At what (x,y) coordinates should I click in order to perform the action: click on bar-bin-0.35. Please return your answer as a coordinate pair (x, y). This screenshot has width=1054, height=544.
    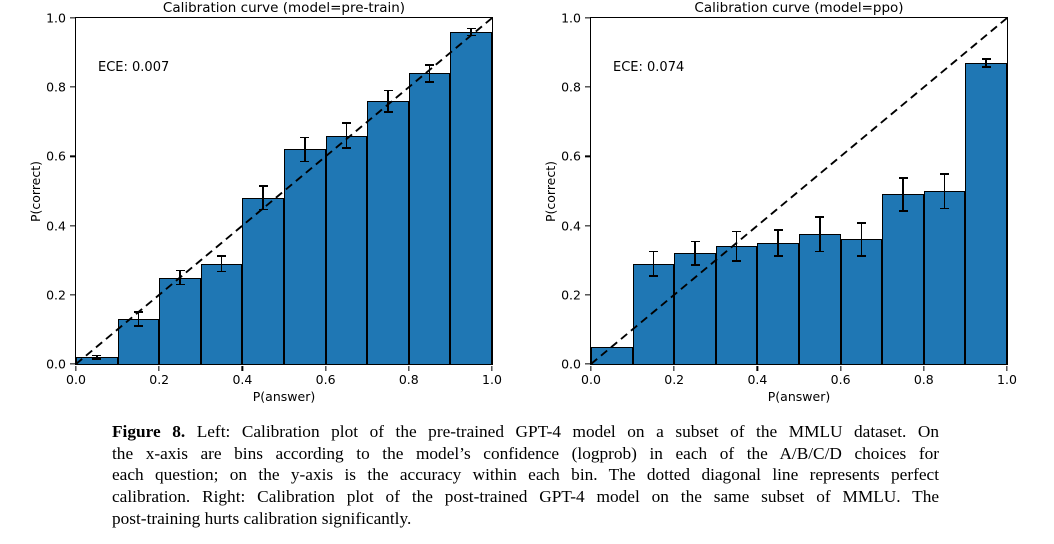
    Looking at the image, I should click on (736, 305).